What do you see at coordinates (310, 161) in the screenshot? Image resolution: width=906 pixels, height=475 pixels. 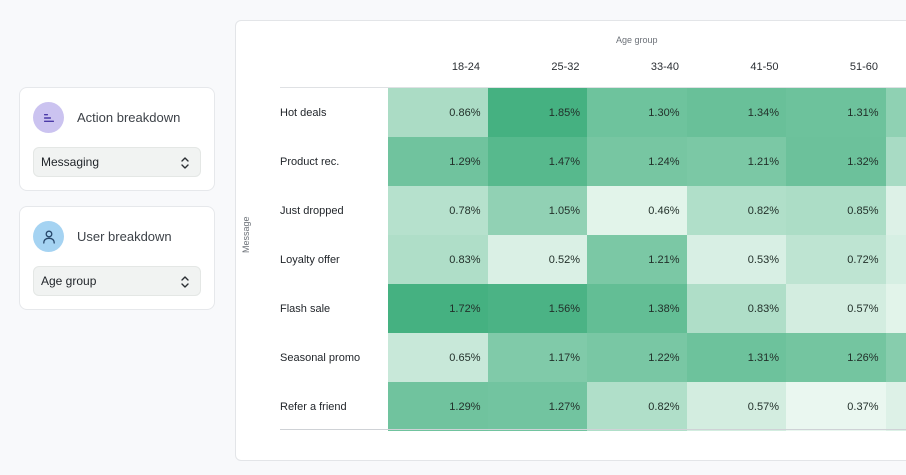 I see `row-label: Product rec.` at bounding box center [310, 161].